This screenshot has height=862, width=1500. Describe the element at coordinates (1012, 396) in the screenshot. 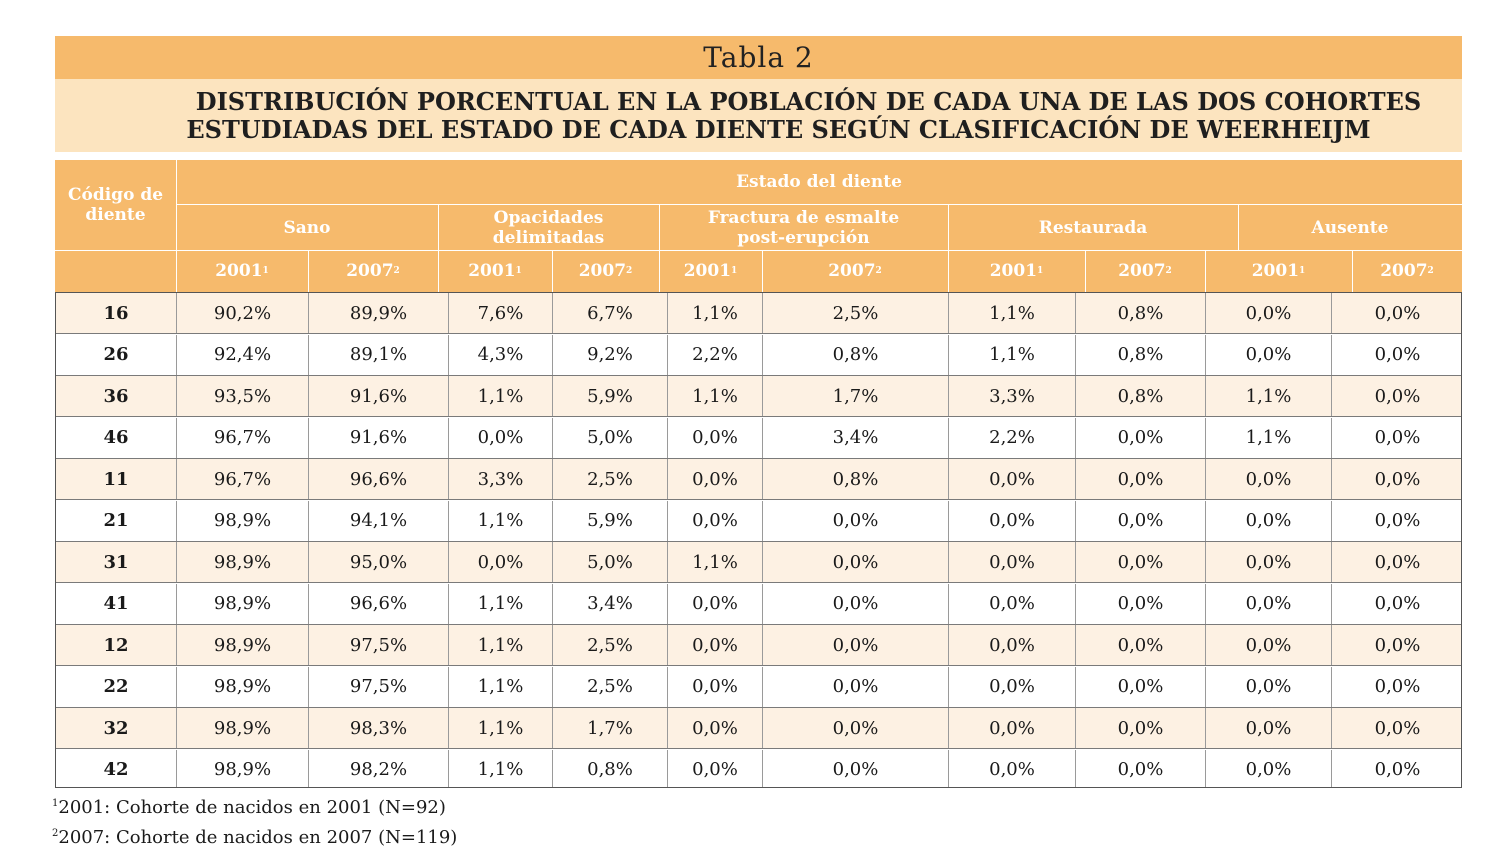

I see `value-cell: 3,3%` at that location.